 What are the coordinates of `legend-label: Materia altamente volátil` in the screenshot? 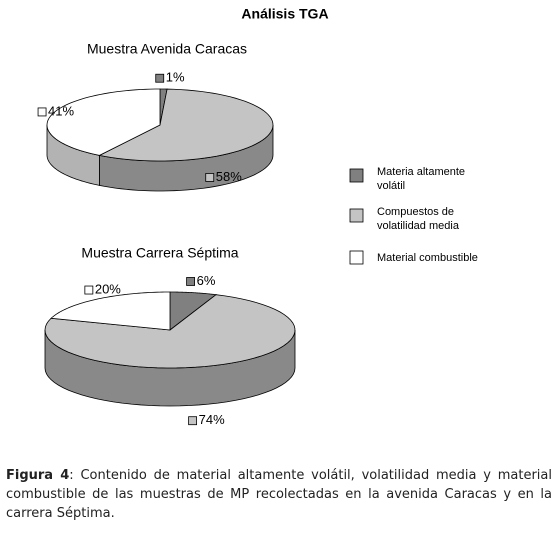 It's located at (422, 179).